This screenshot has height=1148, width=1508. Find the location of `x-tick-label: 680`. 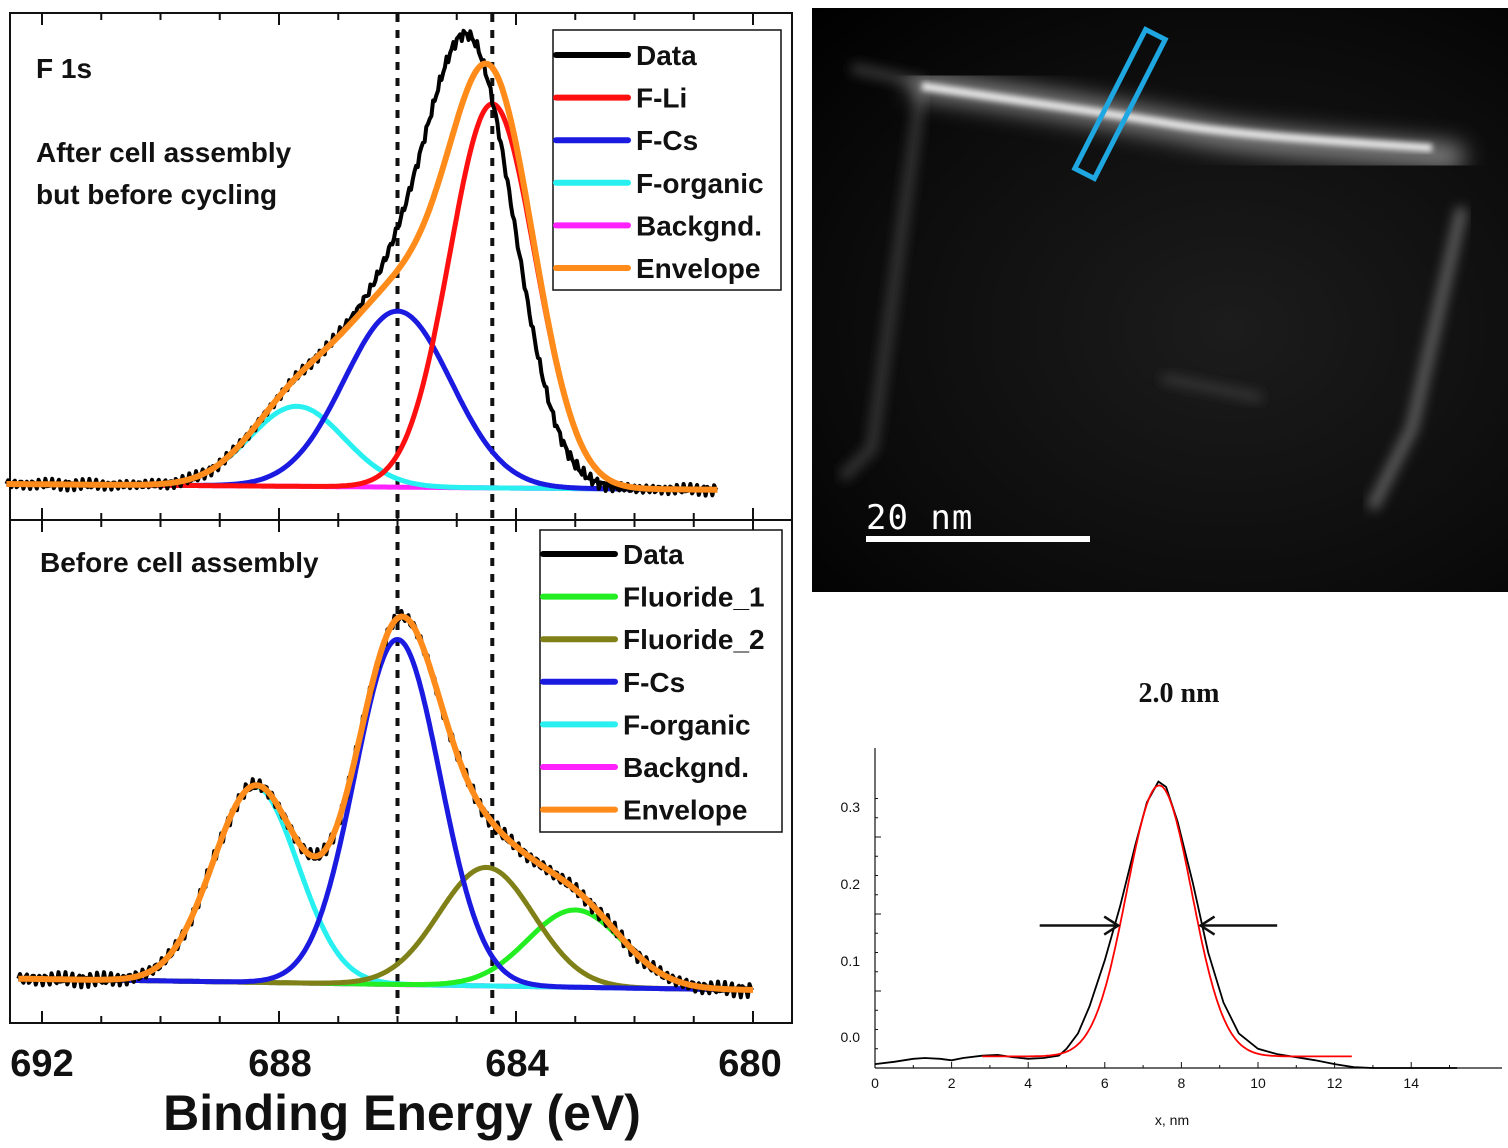

x-tick-label: 680 is located at coordinates (749, 1064).